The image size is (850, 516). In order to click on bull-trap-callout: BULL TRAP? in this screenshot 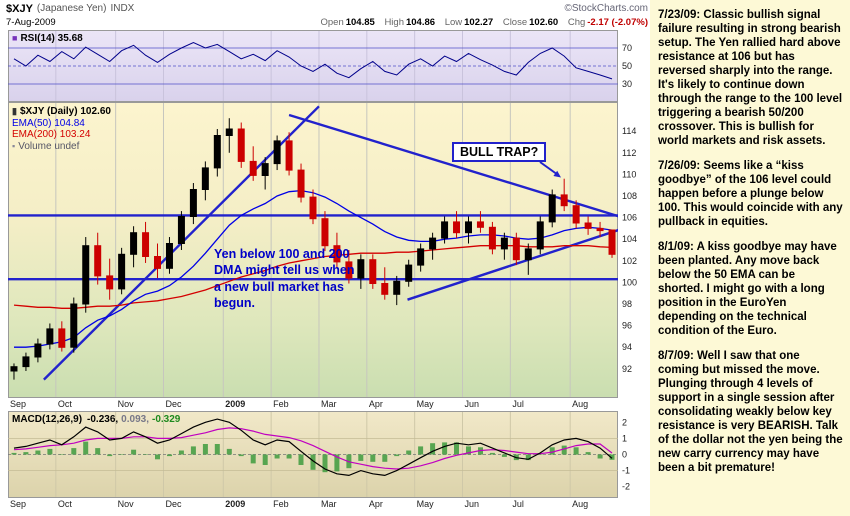, I will do `click(499, 152)`.